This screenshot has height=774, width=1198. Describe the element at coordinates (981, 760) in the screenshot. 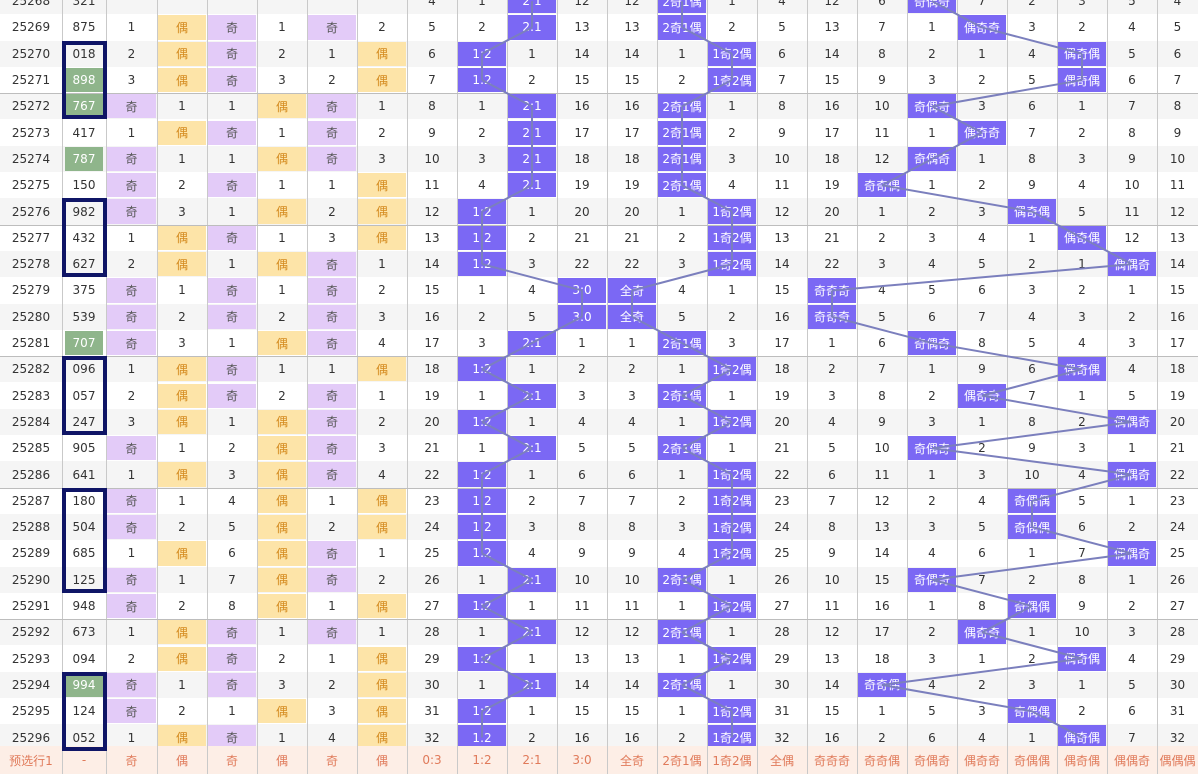

I see `footer-option: 偶奇奇` at that location.